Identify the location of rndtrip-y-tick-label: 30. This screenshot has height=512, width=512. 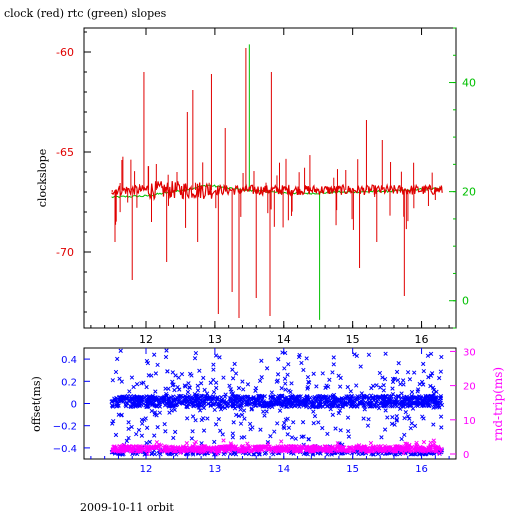
(469, 352).